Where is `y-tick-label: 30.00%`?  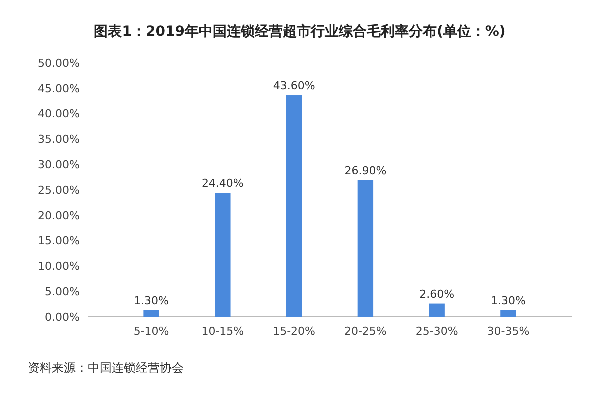
y-tick-label: 30.00% is located at coordinates (59, 165).